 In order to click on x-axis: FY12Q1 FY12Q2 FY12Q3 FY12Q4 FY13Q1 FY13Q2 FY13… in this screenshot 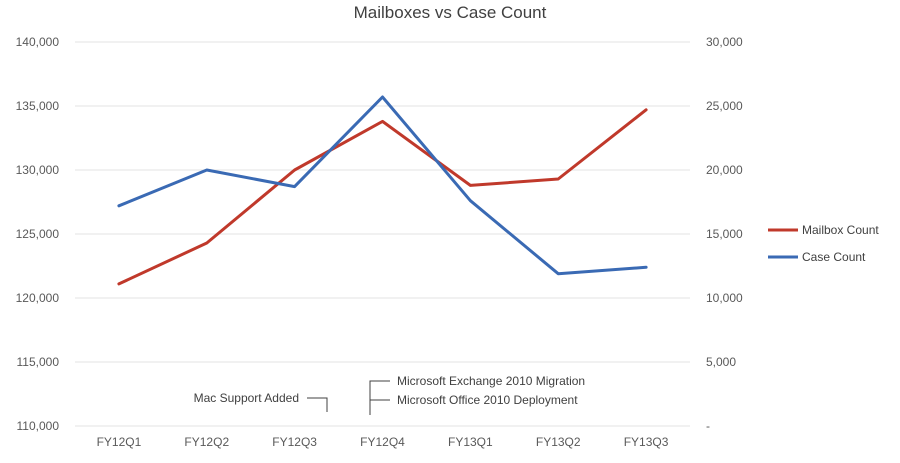, I will do `click(383, 442)`.